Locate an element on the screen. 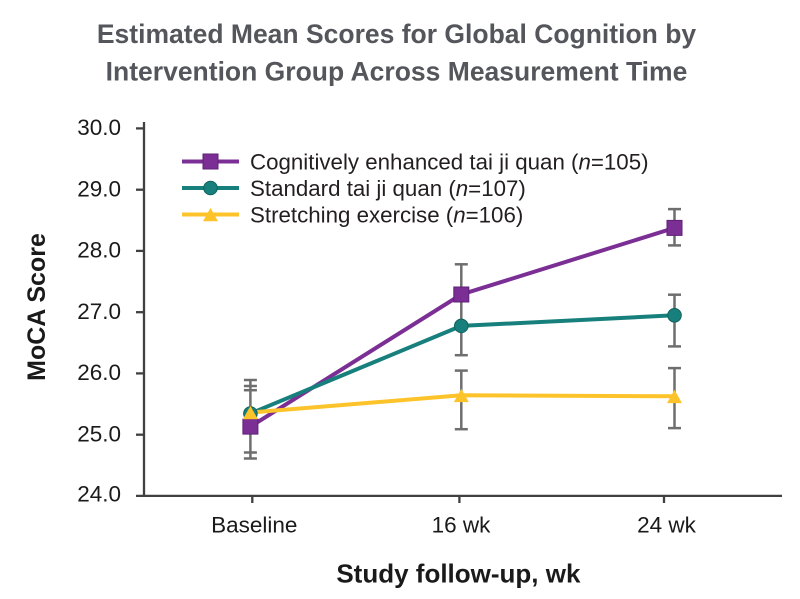  svg-text: 25.0 is located at coordinates (99, 433).